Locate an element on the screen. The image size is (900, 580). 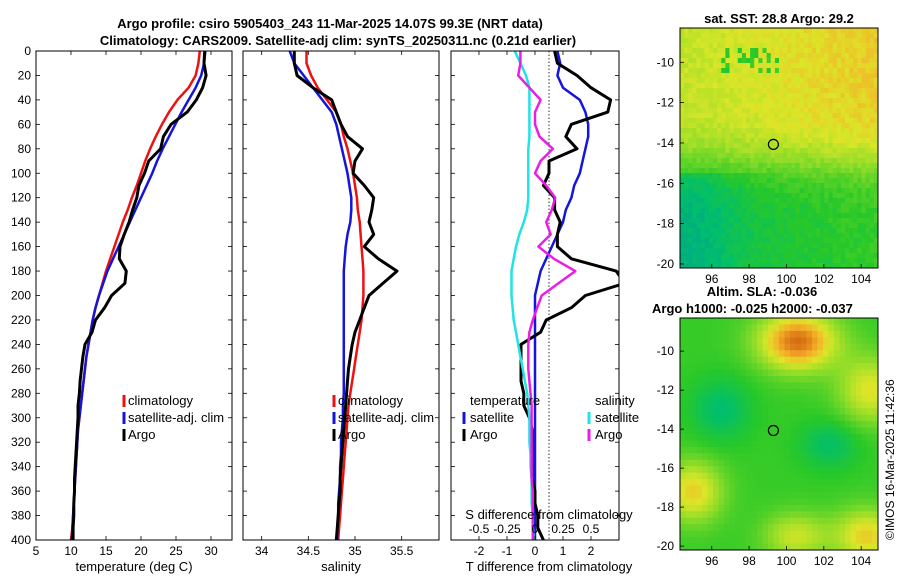
y-tick-label: -16 is located at coordinates (666, 468).